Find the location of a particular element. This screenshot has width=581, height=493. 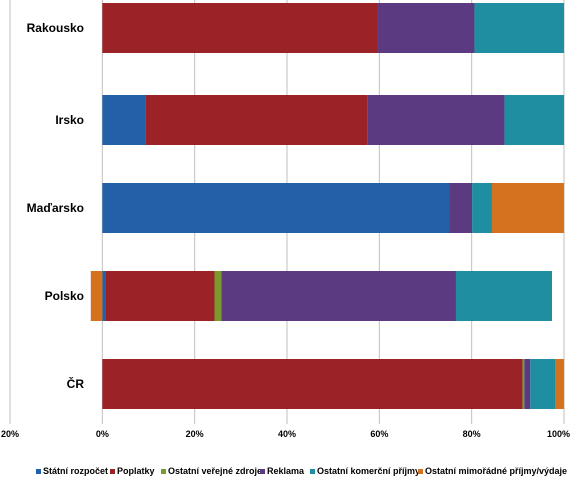

legend-label: Ostatní veřejné zdroje is located at coordinates (215, 471).